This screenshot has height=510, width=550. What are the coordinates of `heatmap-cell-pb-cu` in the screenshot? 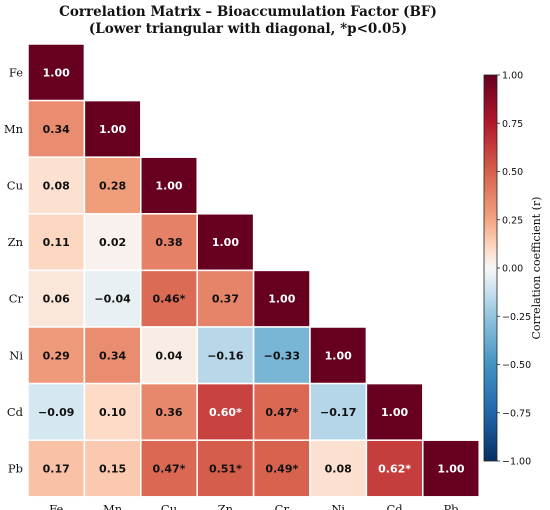 It's located at (169, 468).